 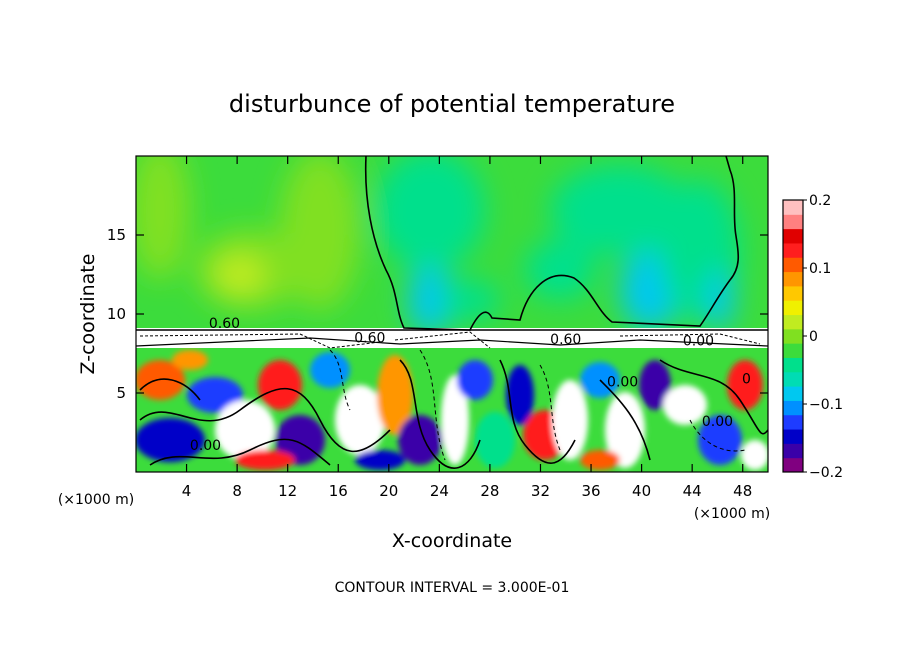 What do you see at coordinates (439, 491) in the screenshot?
I see `x-tick-label: 24` at bounding box center [439, 491].